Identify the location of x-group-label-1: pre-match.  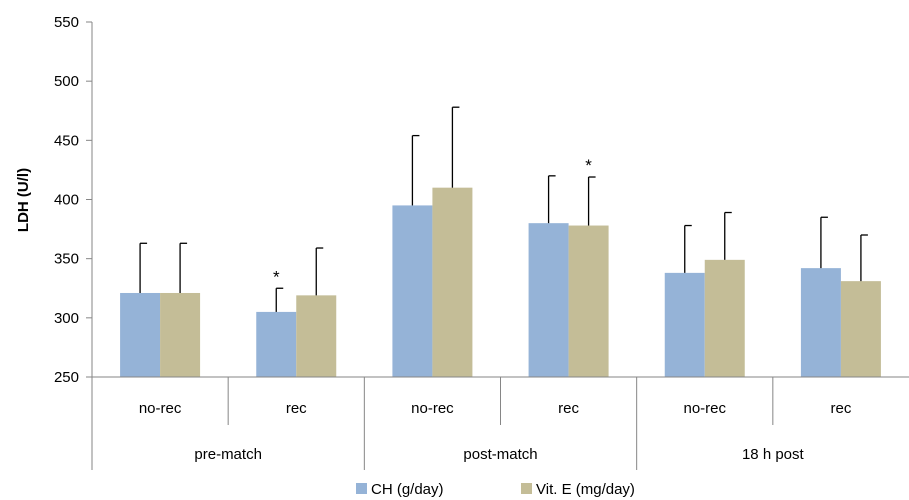
(228, 454).